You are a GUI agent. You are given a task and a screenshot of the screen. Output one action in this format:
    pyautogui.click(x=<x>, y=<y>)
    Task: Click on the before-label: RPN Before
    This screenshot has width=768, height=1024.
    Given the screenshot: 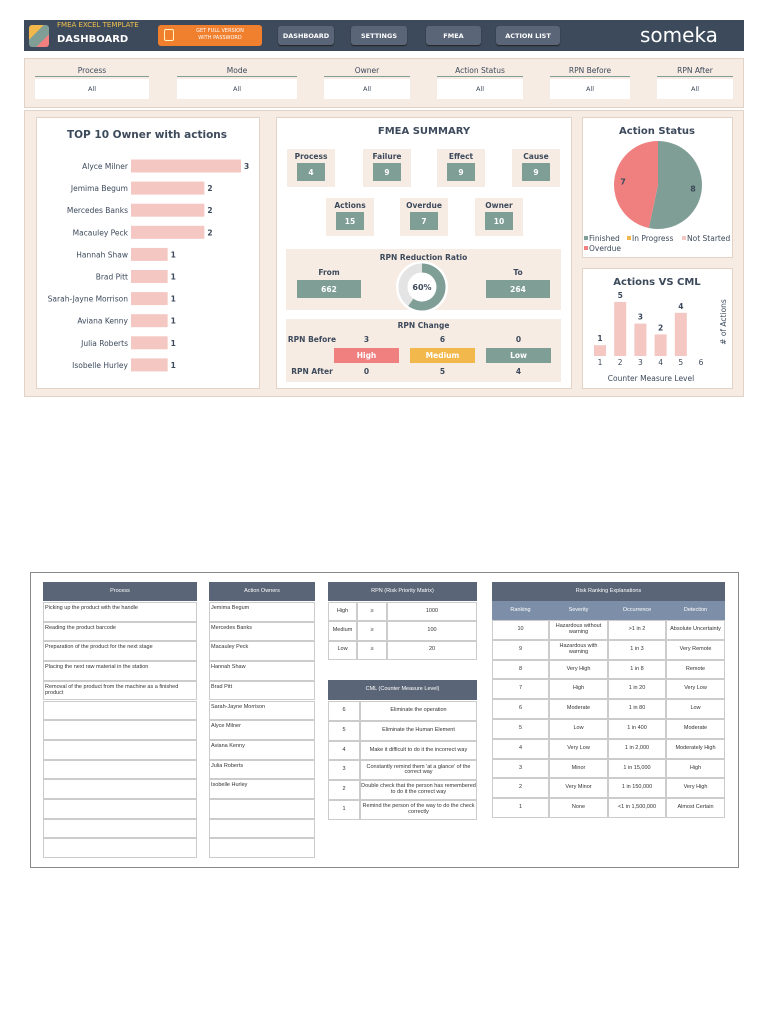 What is the action you would take?
    pyautogui.click(x=312, y=339)
    